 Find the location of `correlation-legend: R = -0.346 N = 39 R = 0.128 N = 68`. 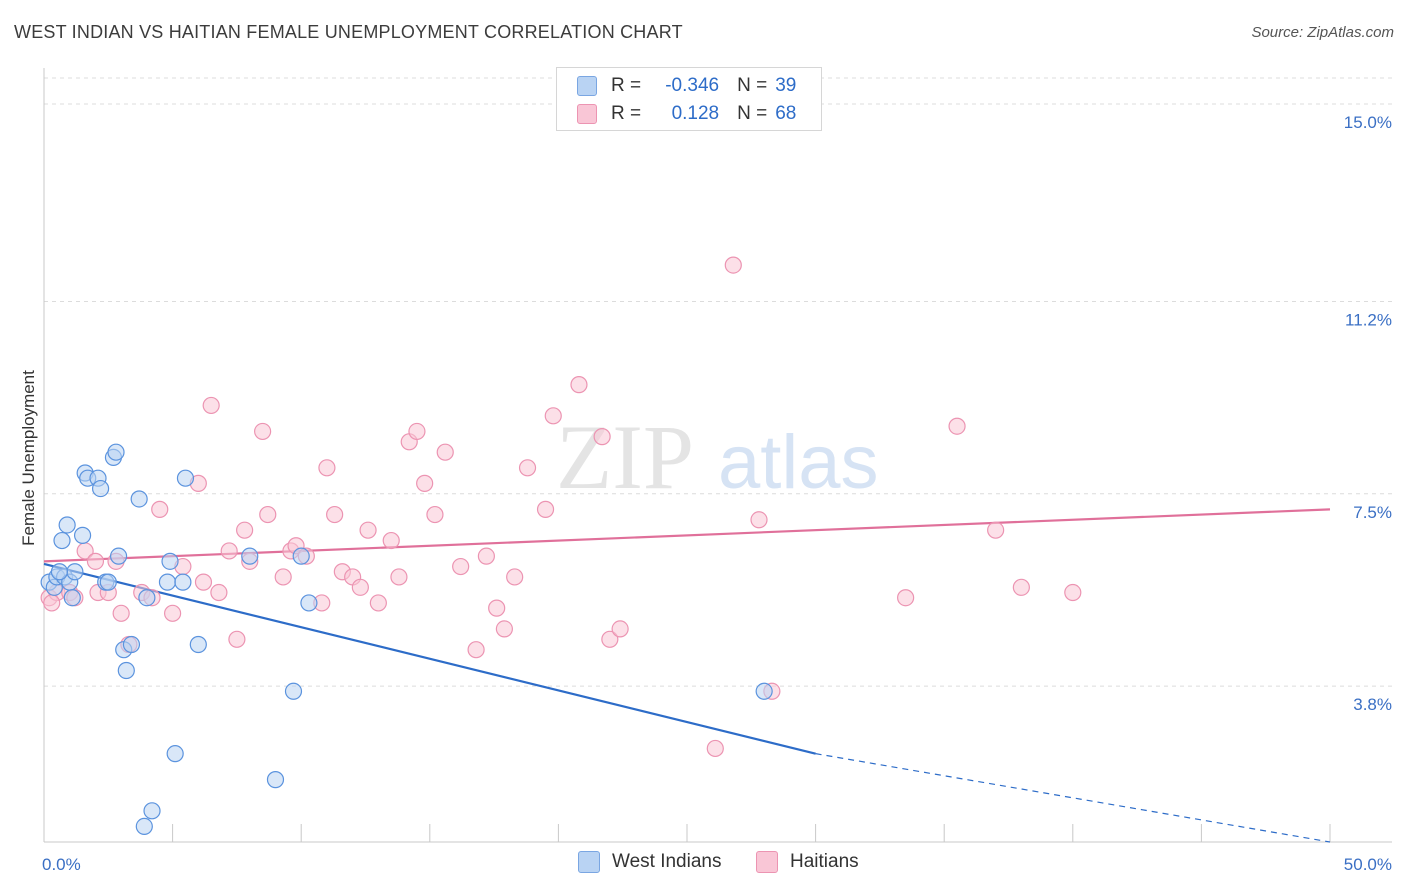

correlation-legend: R = -0.346 N = 39 R = 0.128 N = 68 is located at coordinates (689, 99).